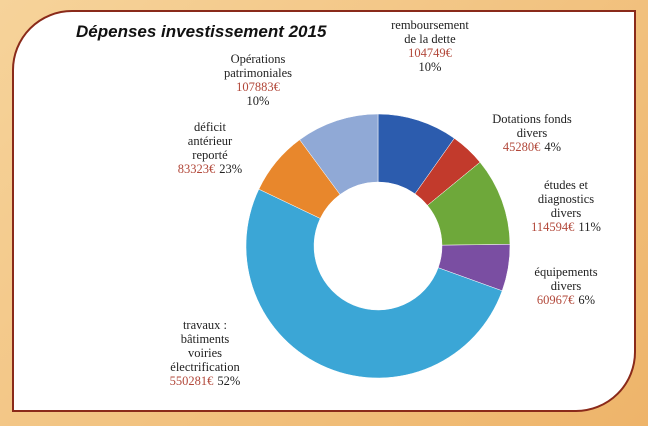  What do you see at coordinates (566, 279) in the screenshot?
I see `category-label: équipements divers` at bounding box center [566, 279].